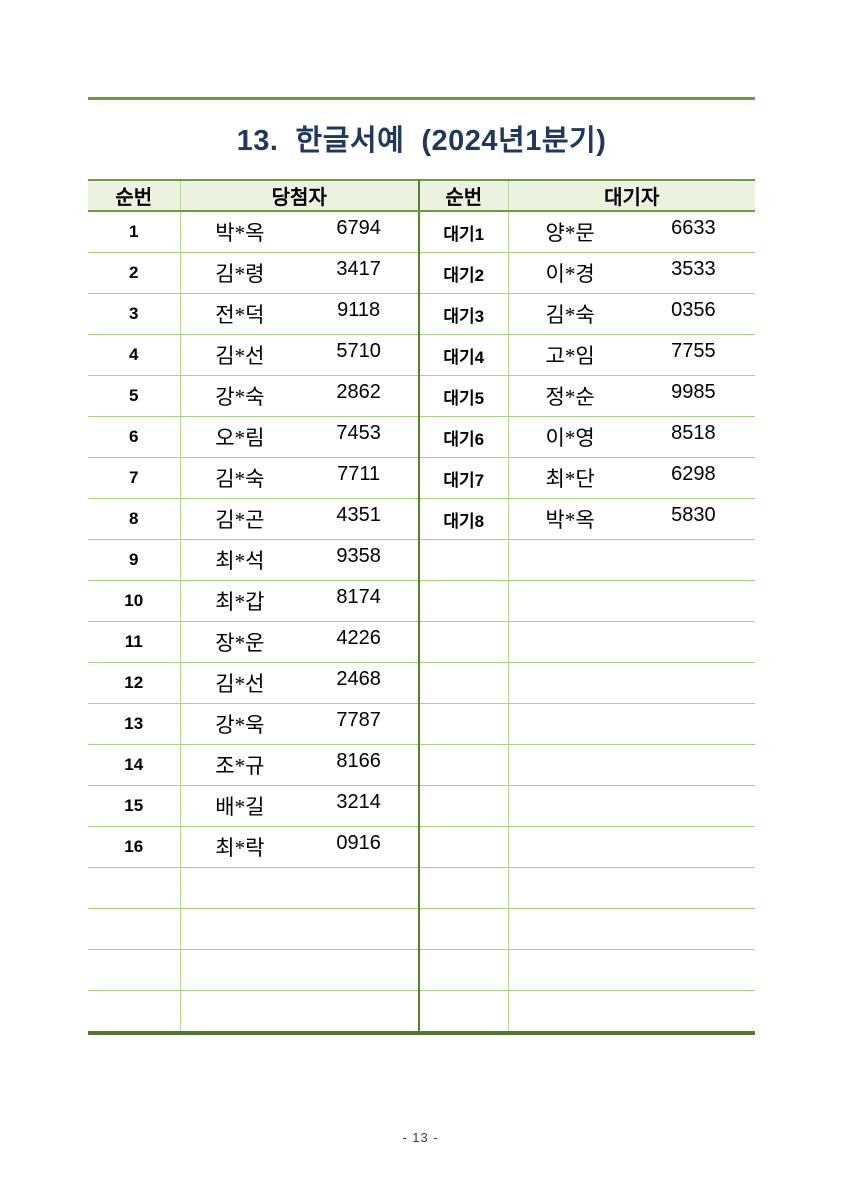 The height and width of the screenshot is (1190, 841). Describe the element at coordinates (693, 310) in the screenshot. I see `waitlist-number: 0356` at that location.